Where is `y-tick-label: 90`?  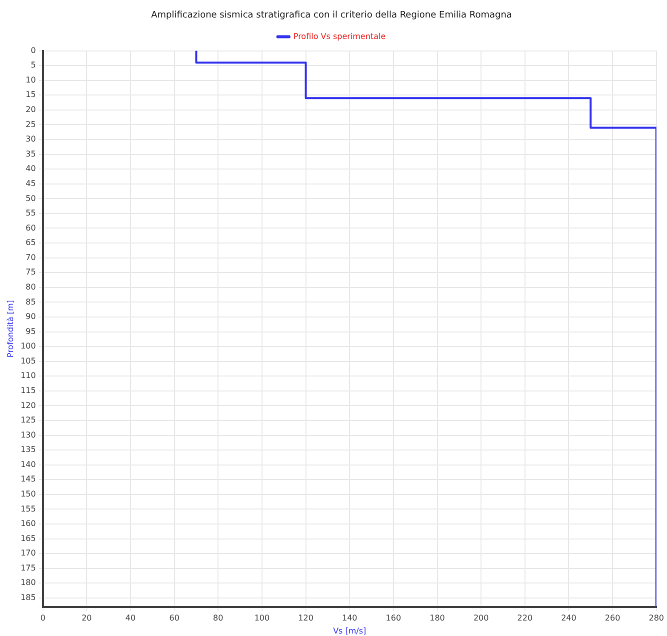
y-tick-label: 90 is located at coordinates (31, 317).